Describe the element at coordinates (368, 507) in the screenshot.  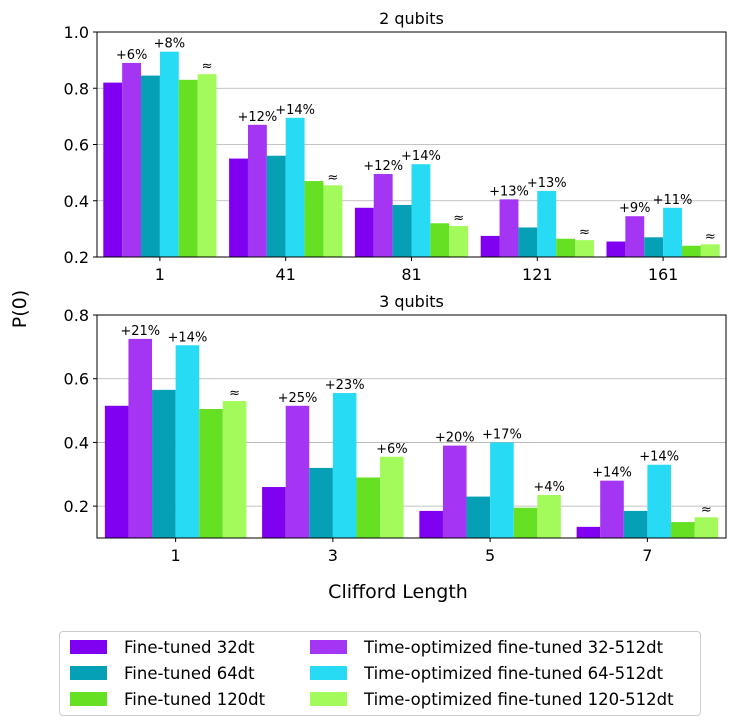
I see `bar-3q-3-s4` at that location.